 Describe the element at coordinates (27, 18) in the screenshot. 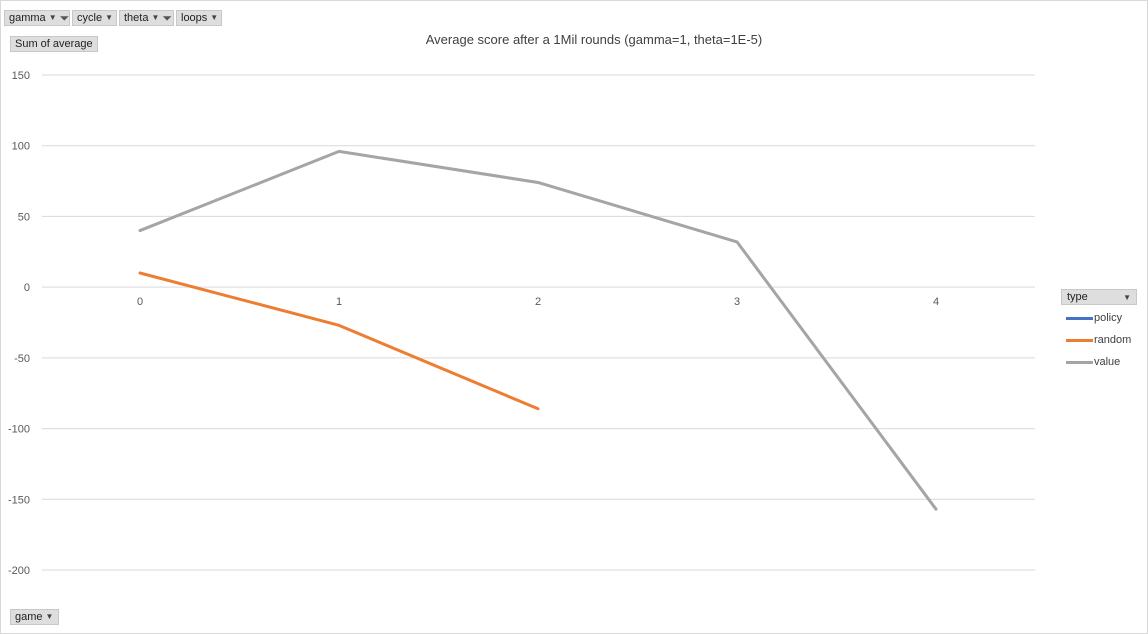

I see `filter-label-gamma: gamma` at that location.